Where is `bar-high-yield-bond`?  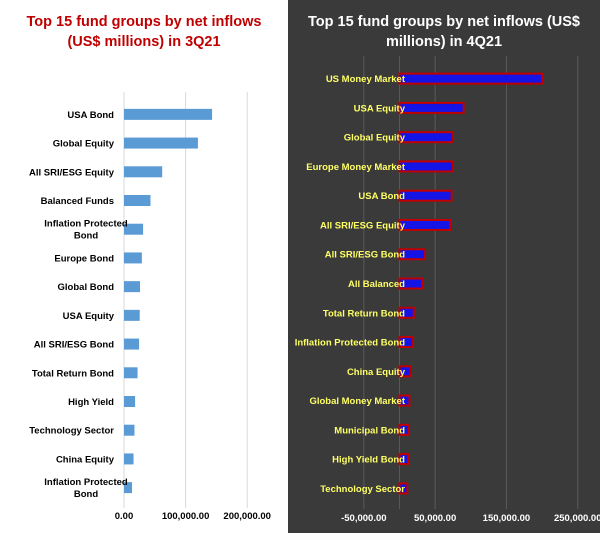 bar-high-yield-bond is located at coordinates (404, 459).